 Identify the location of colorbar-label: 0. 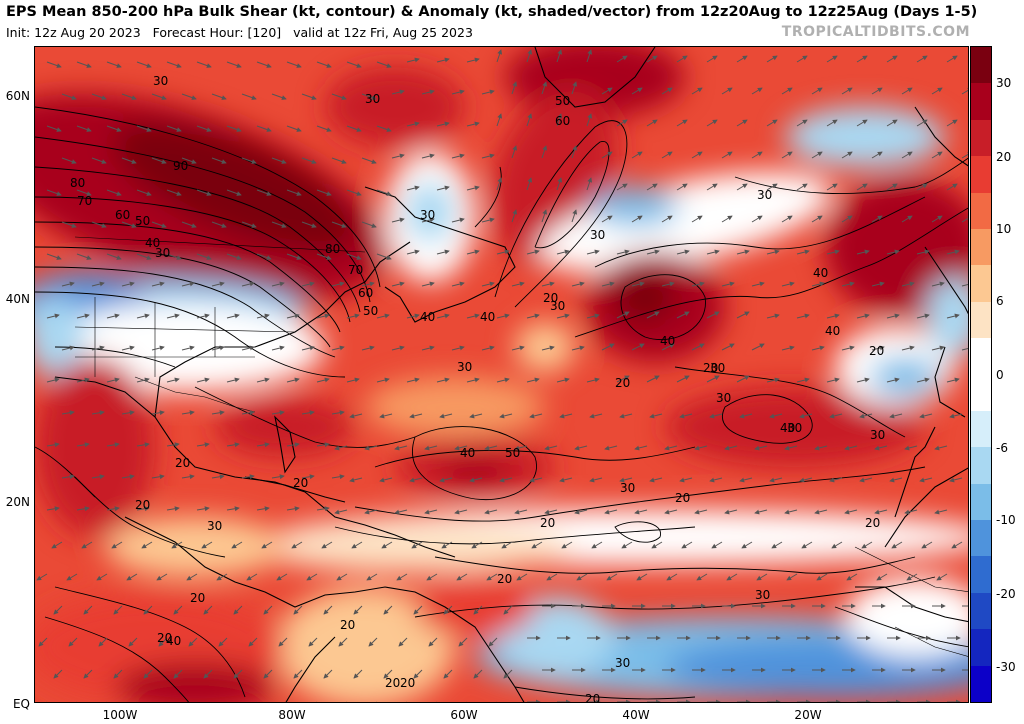
(1000, 375).